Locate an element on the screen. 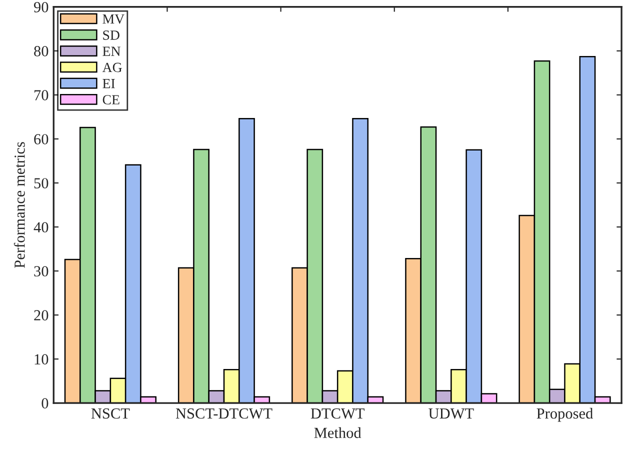 This screenshot has height=458, width=631. x-tick-label: UDWT is located at coordinates (451, 413).